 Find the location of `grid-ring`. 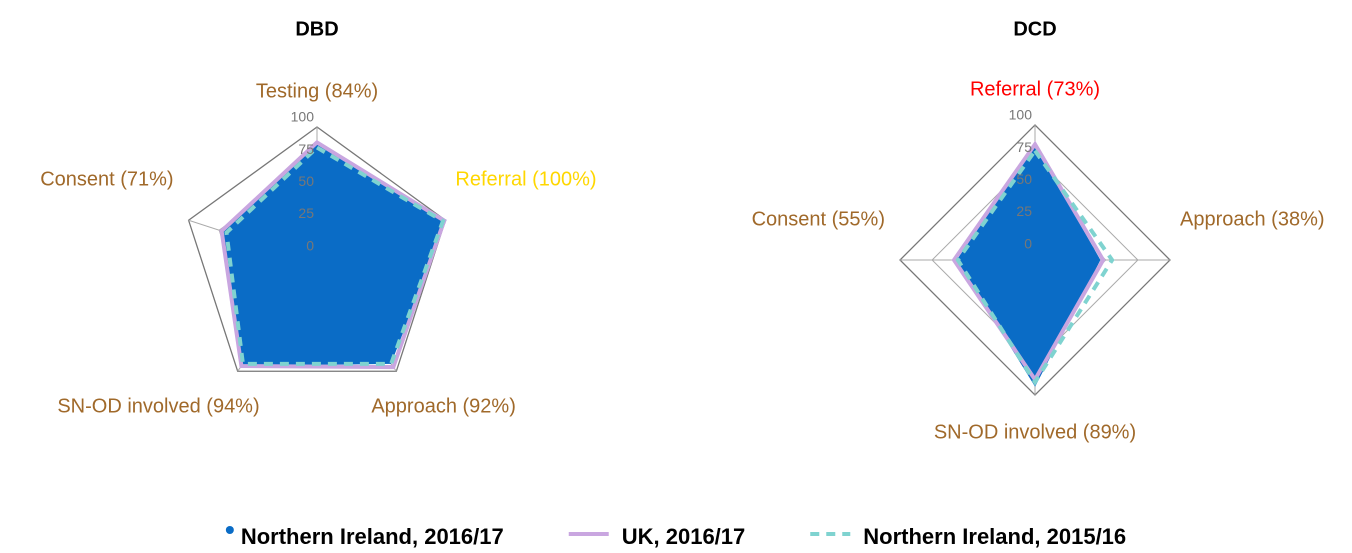

grid-ring is located at coordinates (317, 249).